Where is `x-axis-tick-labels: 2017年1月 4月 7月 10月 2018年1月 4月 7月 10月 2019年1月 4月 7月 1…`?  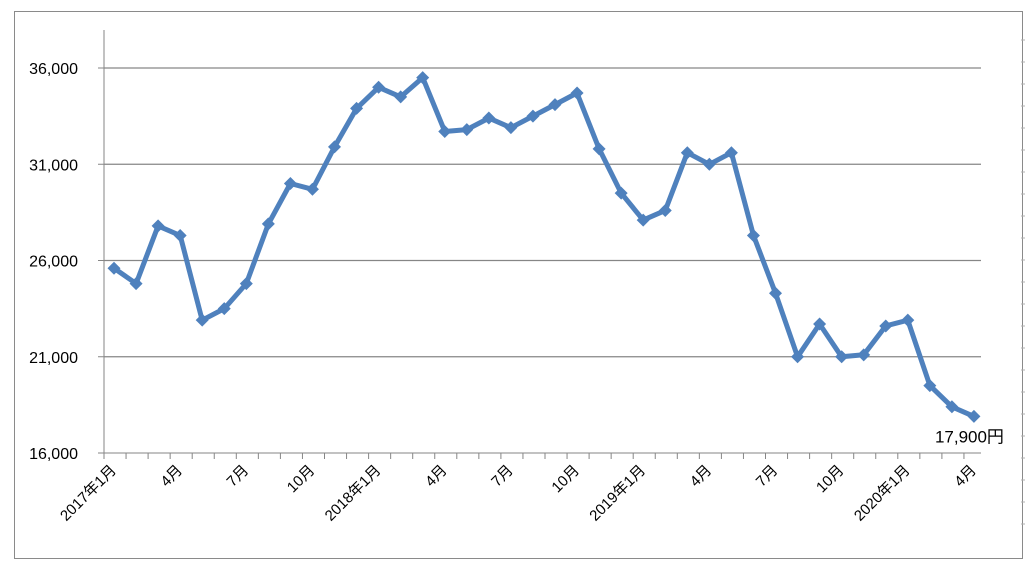
x-axis-tick-labels: 2017年1月 4月 7月 10月 2018年1月 4月 7月 10月 2019年1月 4月 7月 1… is located at coordinates (518, 493).